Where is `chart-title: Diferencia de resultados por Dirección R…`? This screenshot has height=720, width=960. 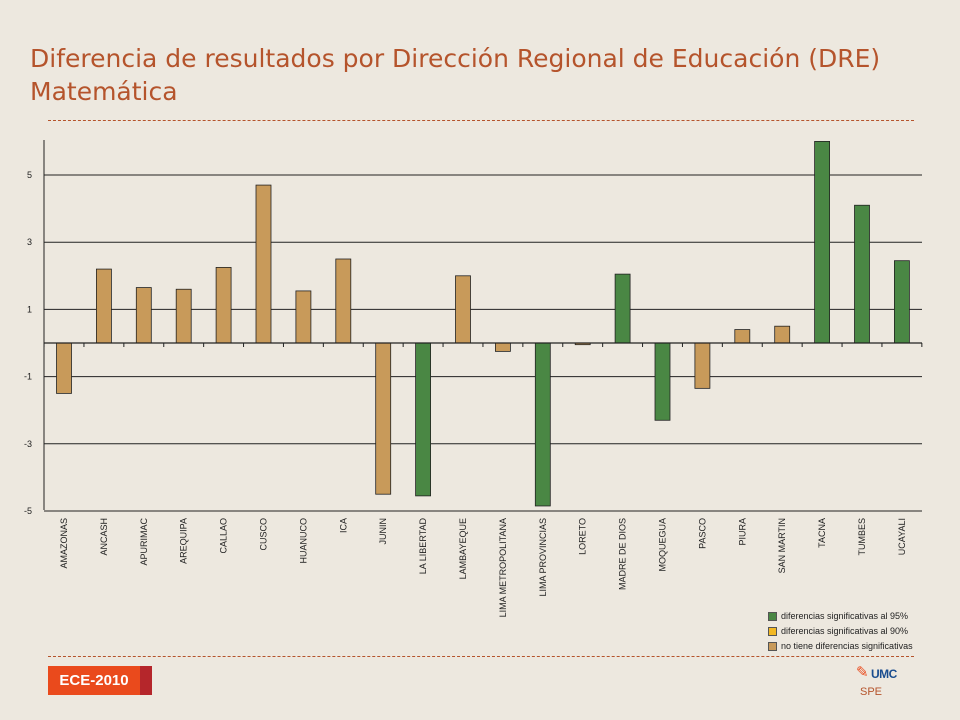 chart-title: Diferencia de resultados por Dirección R… is located at coordinates (455, 75).